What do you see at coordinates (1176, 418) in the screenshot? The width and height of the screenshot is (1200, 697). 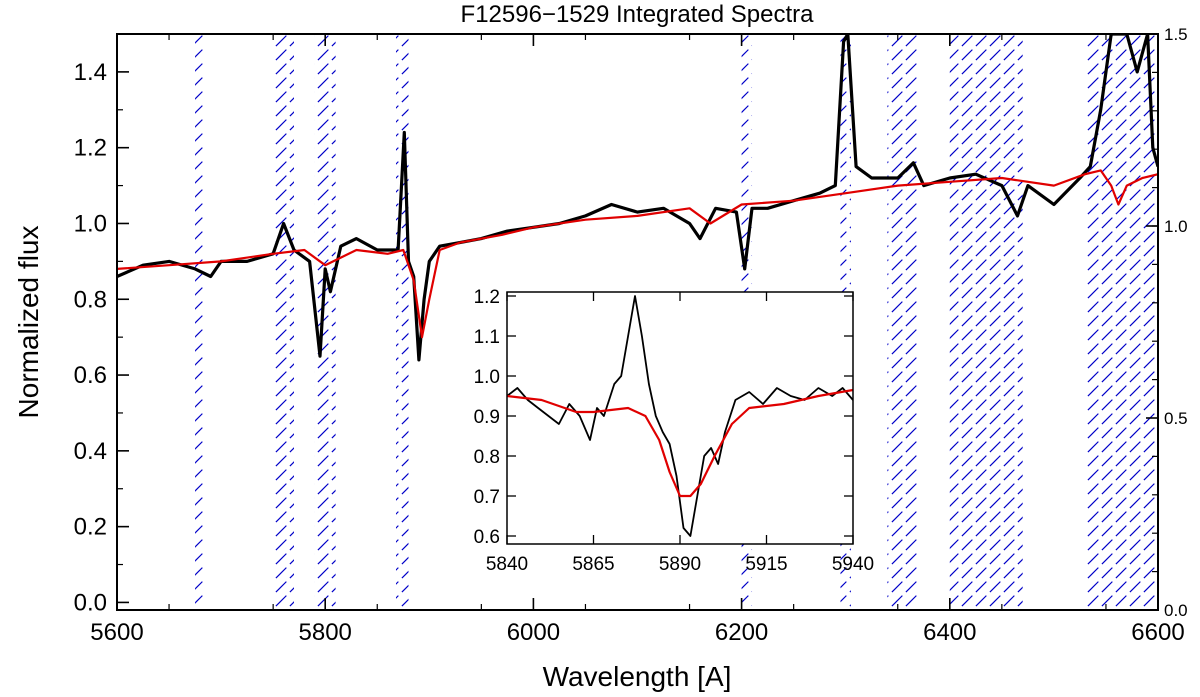 I see `right-y-tick-label: 0.5` at bounding box center [1176, 418].